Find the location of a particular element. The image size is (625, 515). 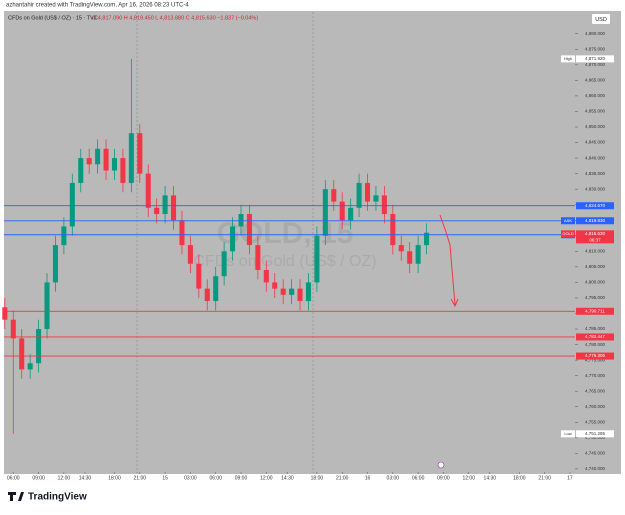

projection-arrow is located at coordinates (449, 261).